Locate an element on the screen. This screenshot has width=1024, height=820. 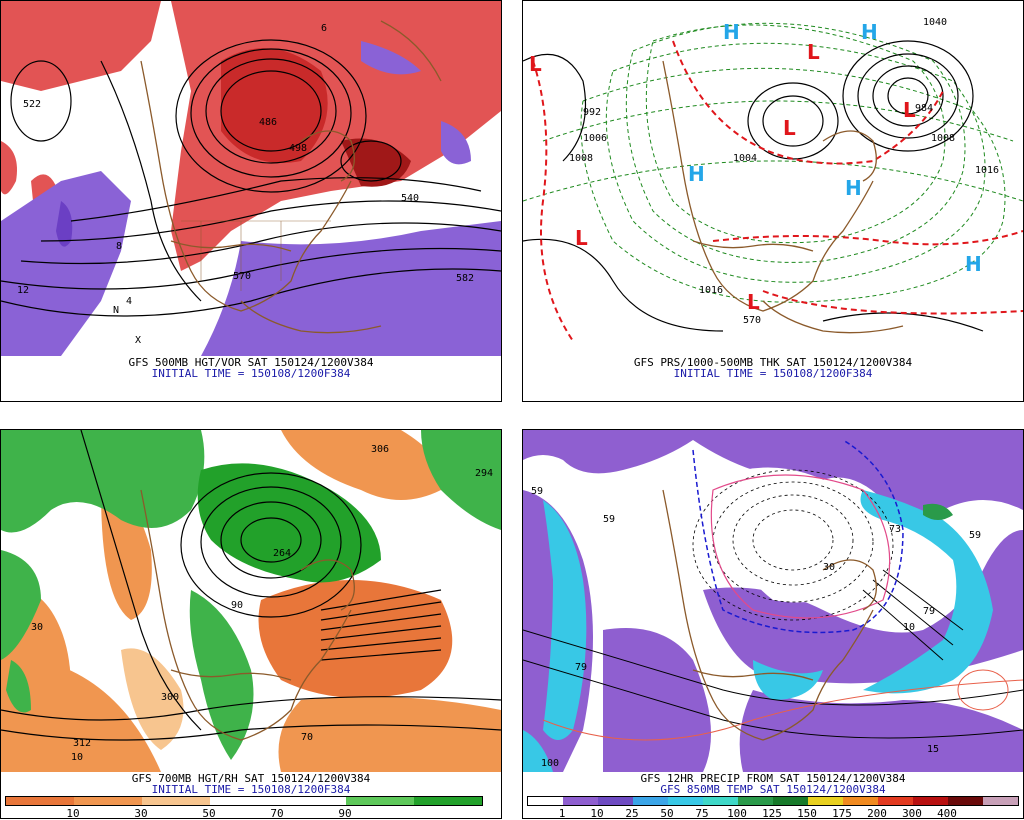
colorbar-tick-label: 400 is located at coordinates (947, 813).